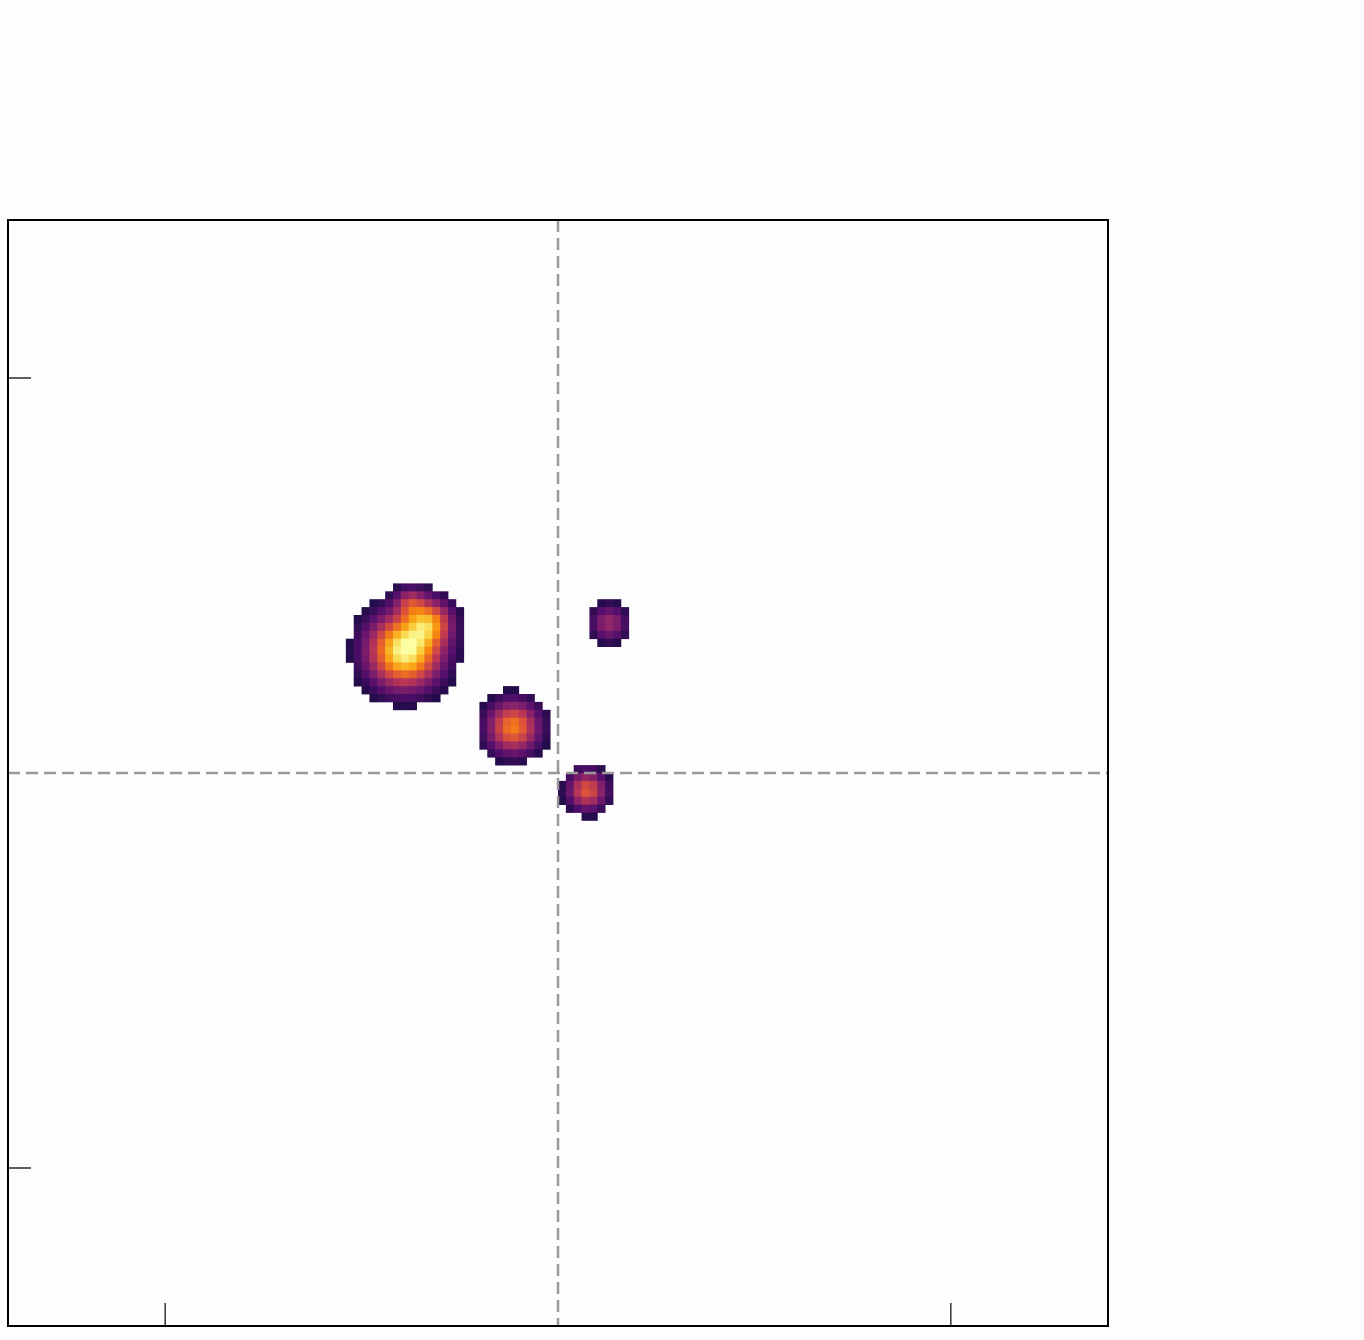 The height and width of the screenshot is (1340, 1364). I want to click on heatmap-cells, so click(487, 702).